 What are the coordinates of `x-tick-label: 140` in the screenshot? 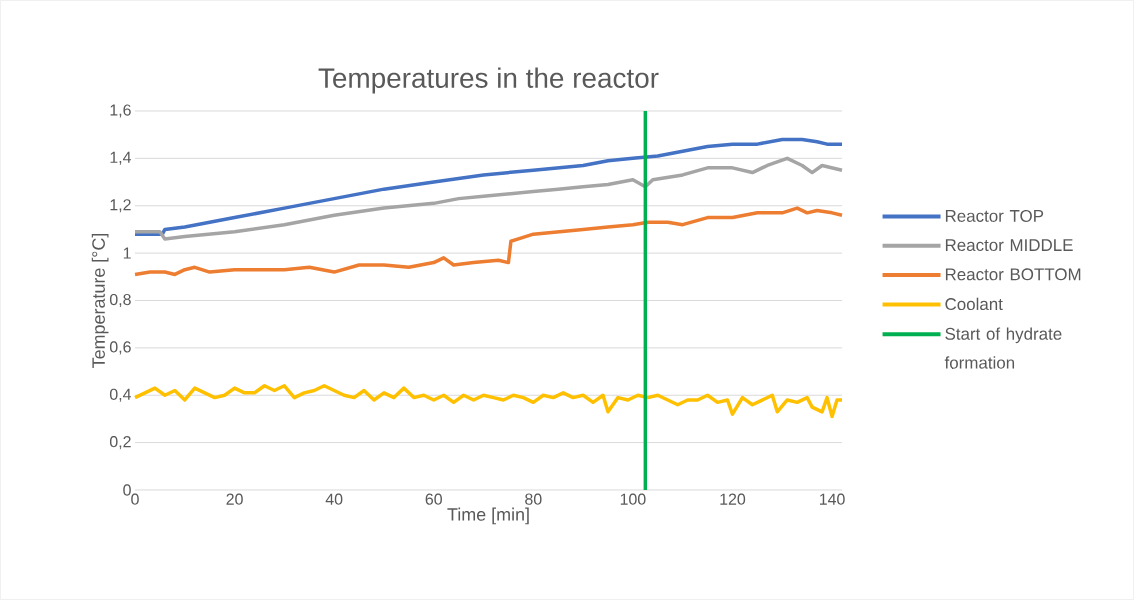 It's located at (832, 499).